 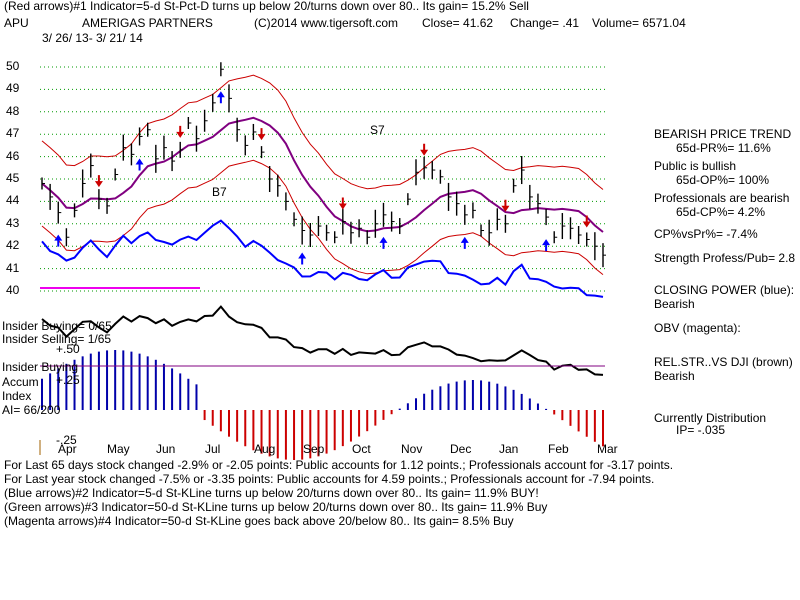 What do you see at coordinates (13, 133) in the screenshot?
I see `y-tick-label: 47` at bounding box center [13, 133].